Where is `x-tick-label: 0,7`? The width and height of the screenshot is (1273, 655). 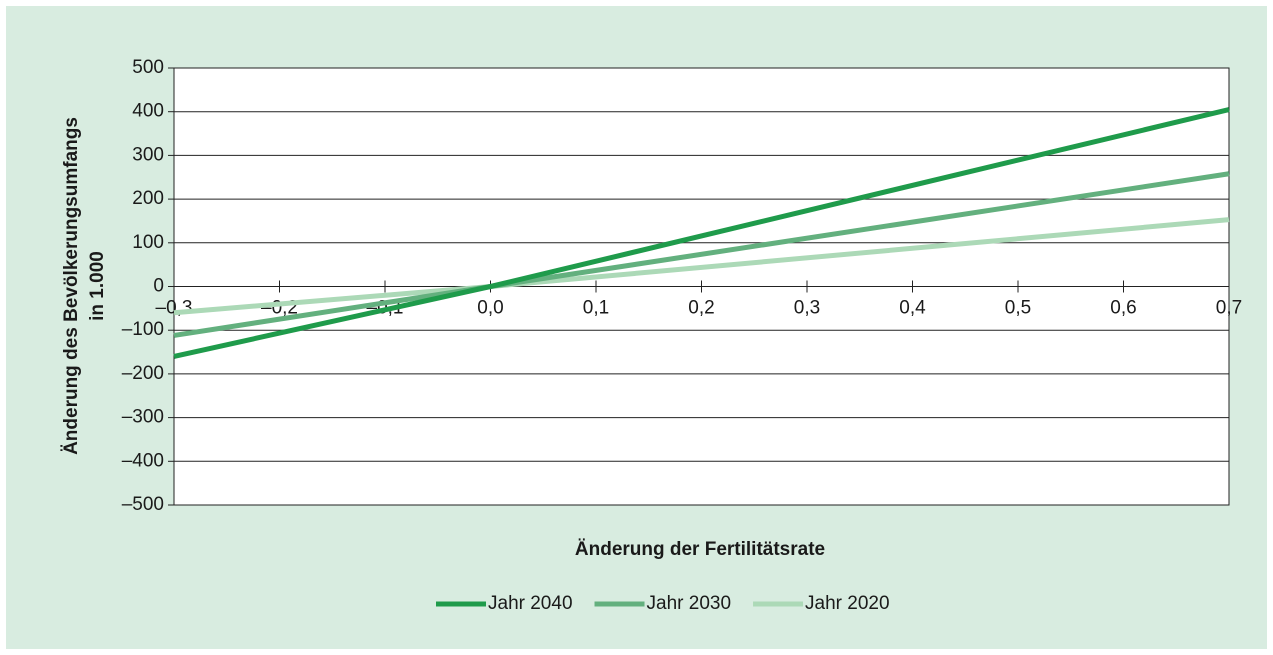
x-tick-label: 0,7 is located at coordinates (1229, 308).